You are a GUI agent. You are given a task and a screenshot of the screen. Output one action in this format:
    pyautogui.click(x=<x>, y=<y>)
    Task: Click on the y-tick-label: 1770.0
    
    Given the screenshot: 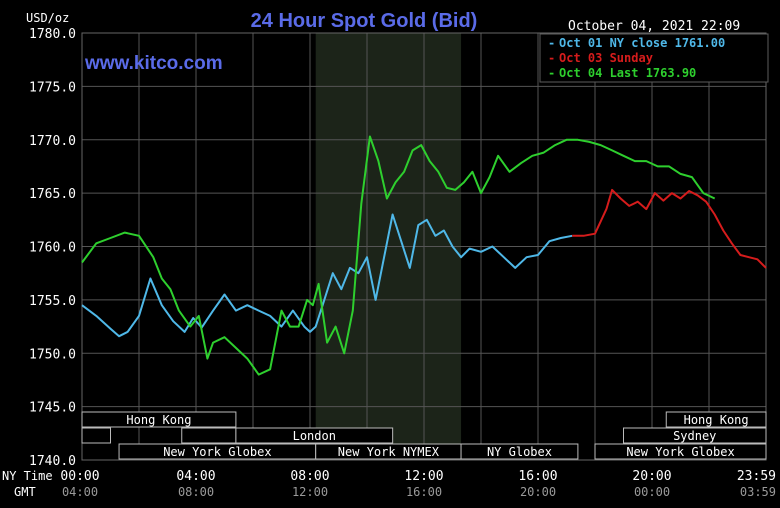 What is the action you would take?
    pyautogui.click(x=52, y=141)
    